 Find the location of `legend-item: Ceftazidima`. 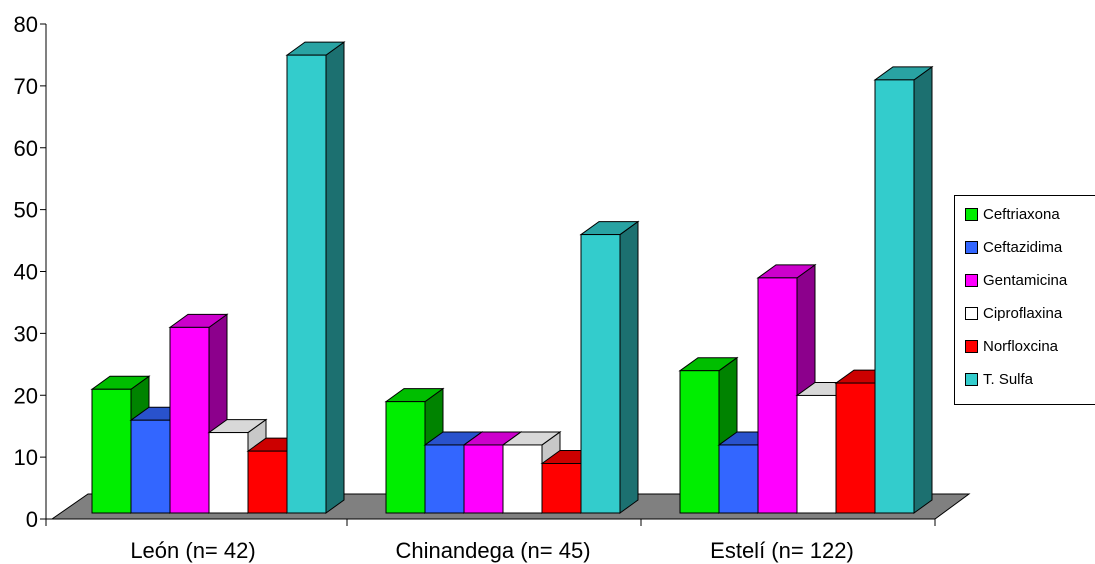

legend-item: Ceftazidima is located at coordinates (1013, 247).